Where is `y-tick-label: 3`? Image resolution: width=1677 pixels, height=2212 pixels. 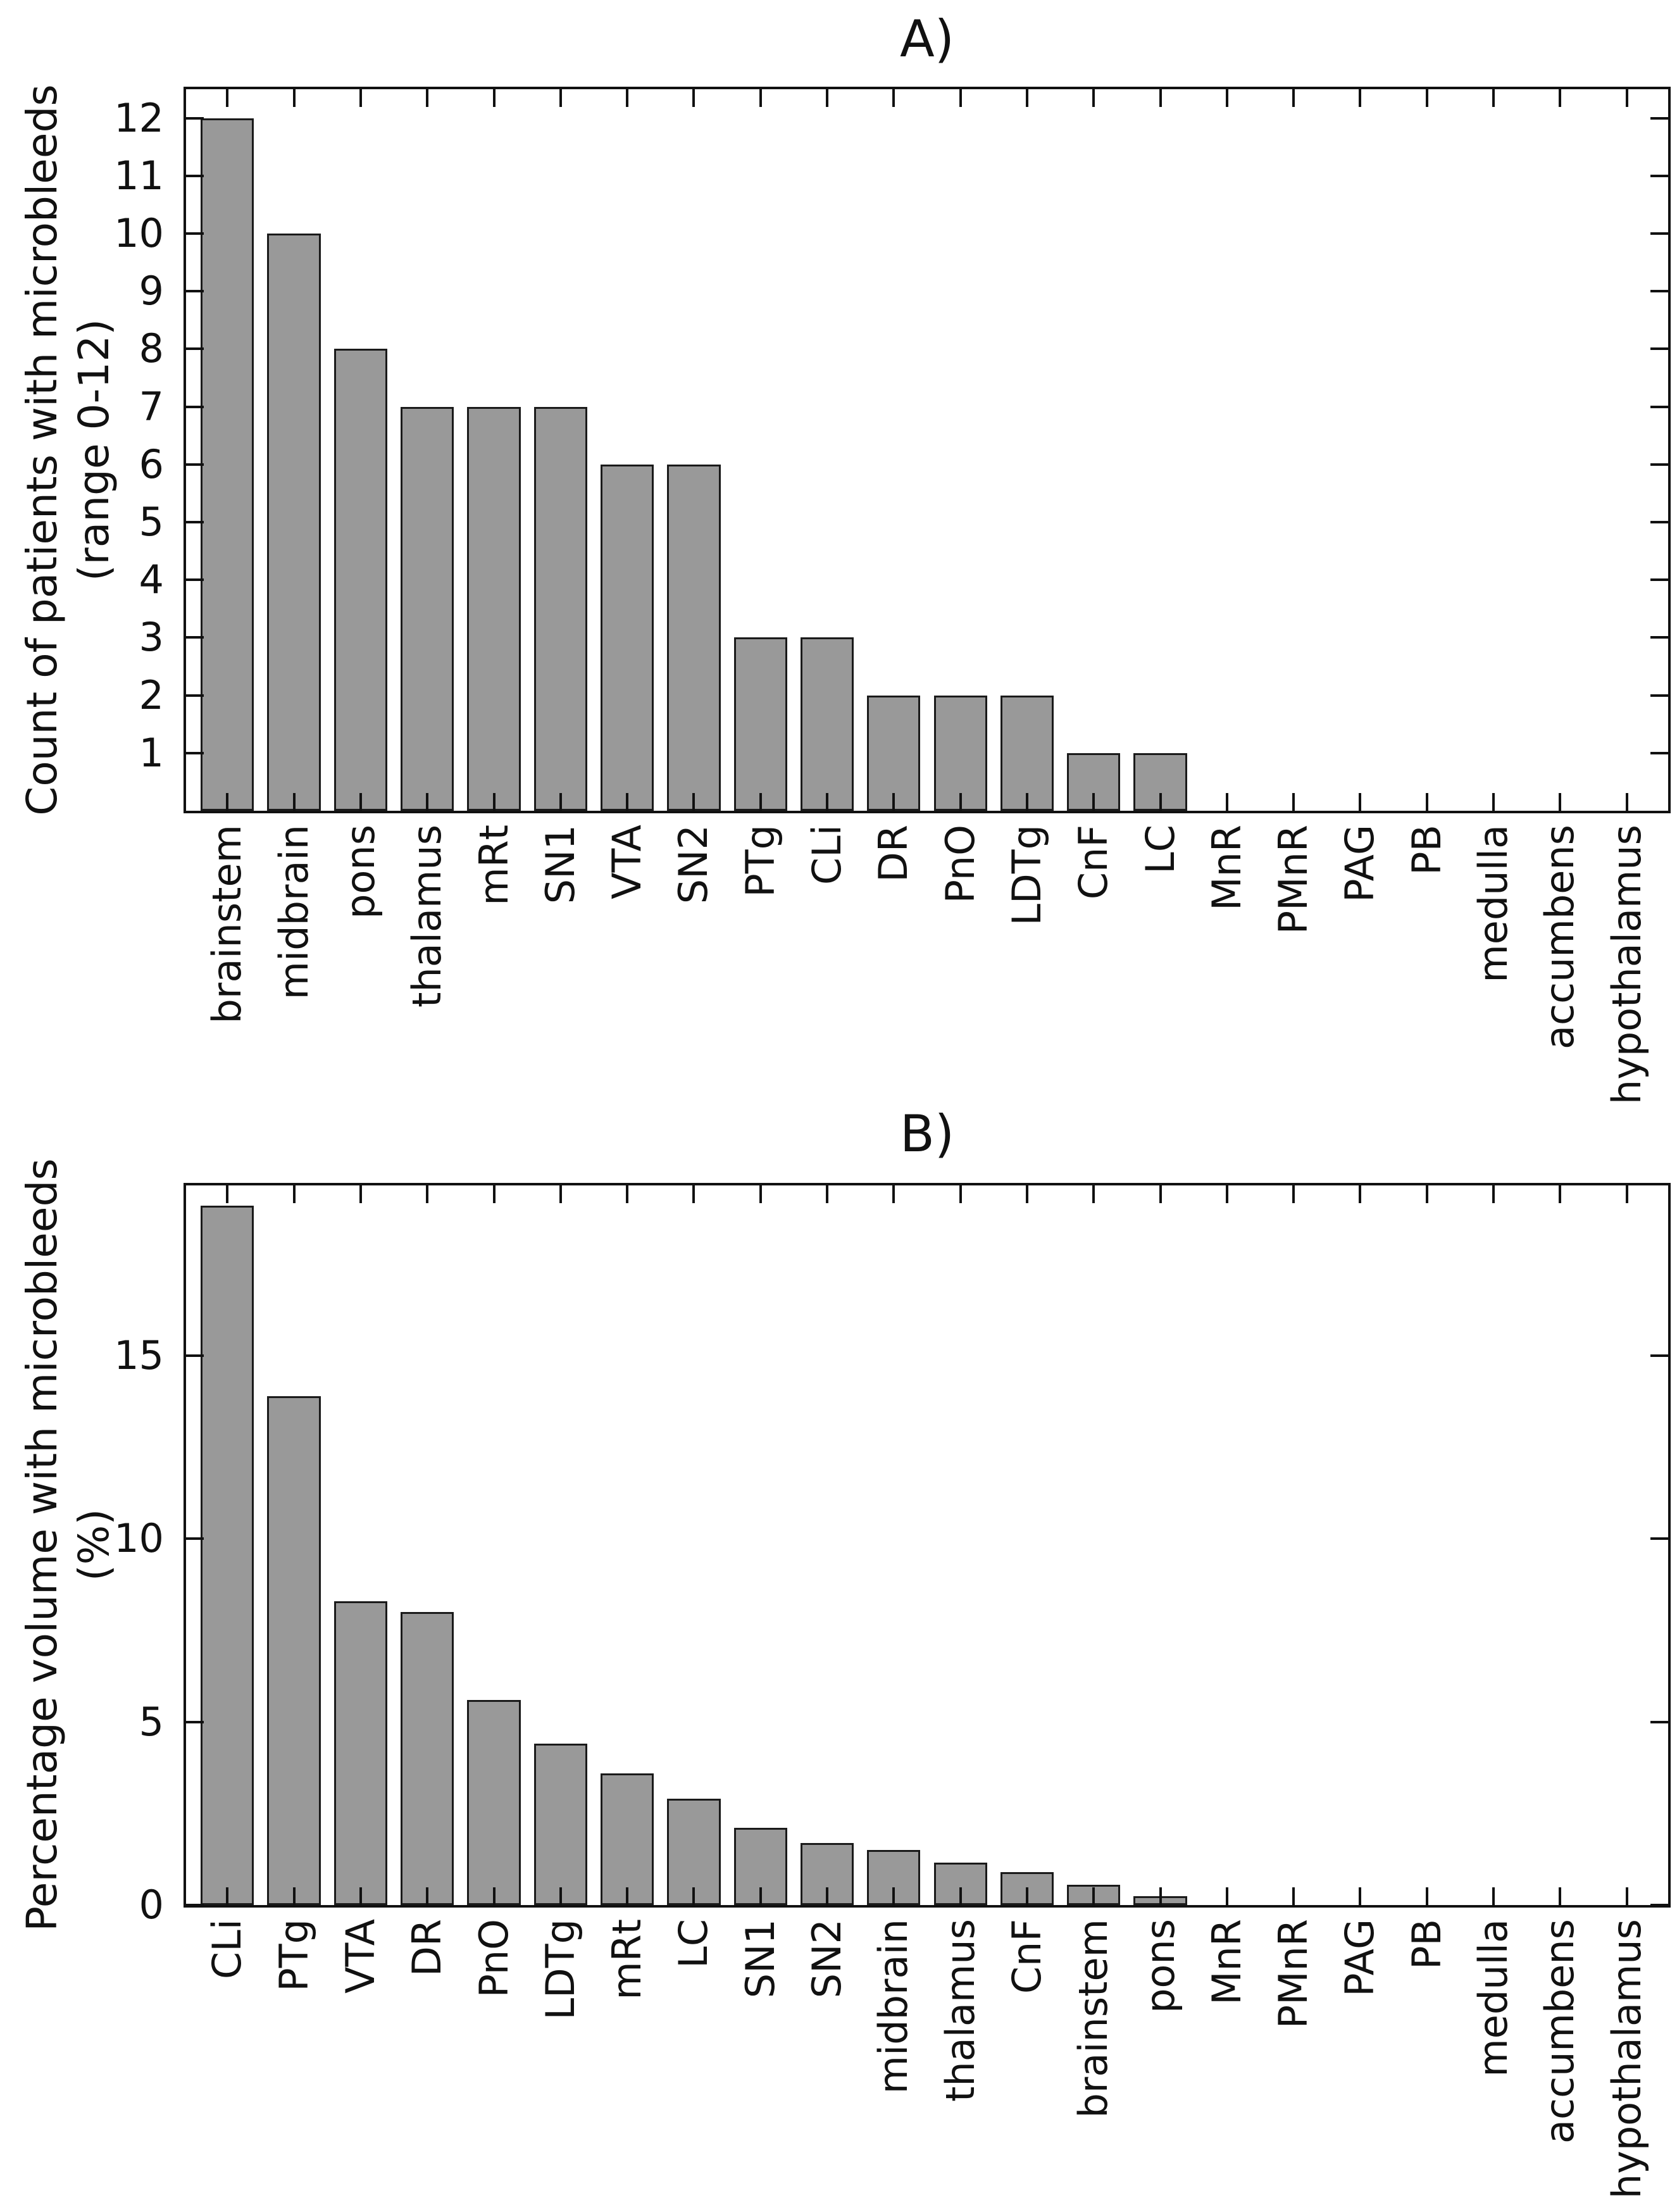 y-tick-label: 3 is located at coordinates (151, 638).